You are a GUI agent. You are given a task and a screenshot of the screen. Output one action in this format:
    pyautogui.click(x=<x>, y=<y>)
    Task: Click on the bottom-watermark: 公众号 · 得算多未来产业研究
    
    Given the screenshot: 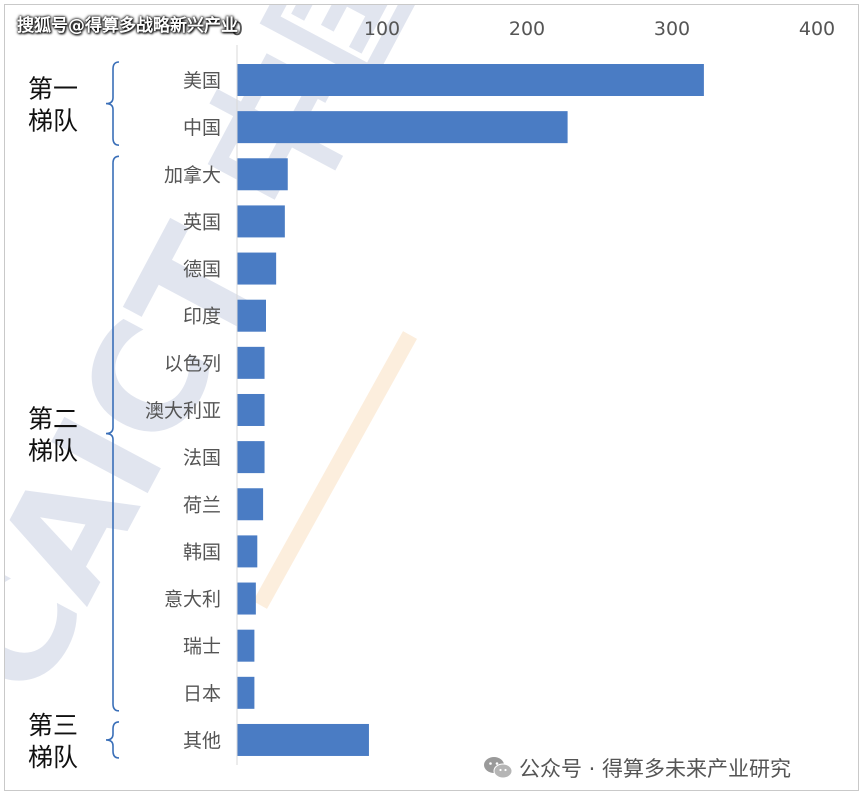 What is the action you would take?
    pyautogui.click(x=637, y=768)
    